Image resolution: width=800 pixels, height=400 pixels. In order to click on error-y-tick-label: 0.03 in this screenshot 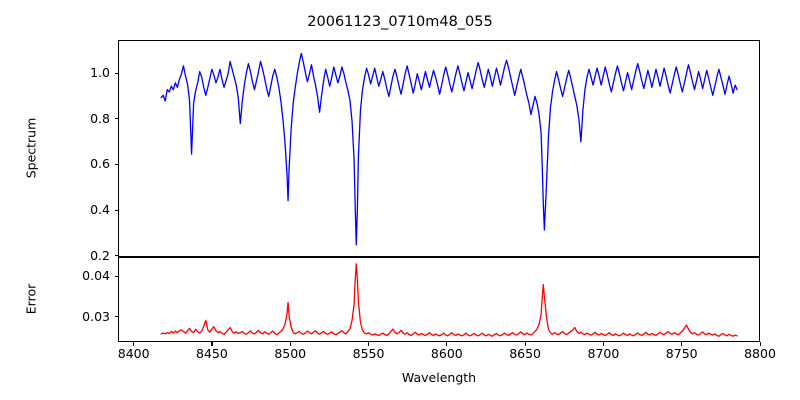, I will do `click(96, 316)`.